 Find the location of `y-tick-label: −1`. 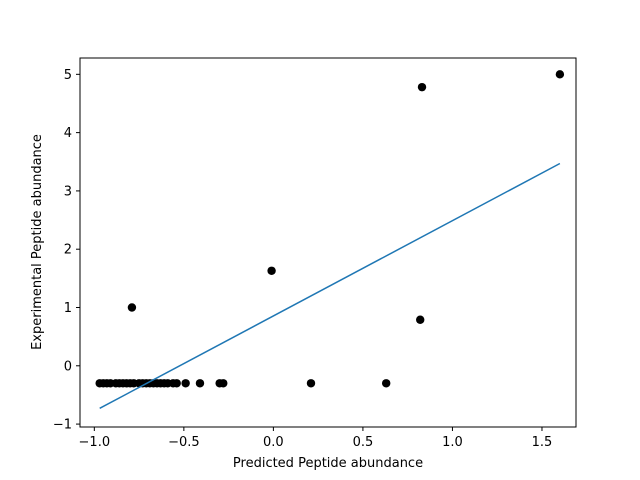

y-tick-label: −1 is located at coordinates (62, 425).